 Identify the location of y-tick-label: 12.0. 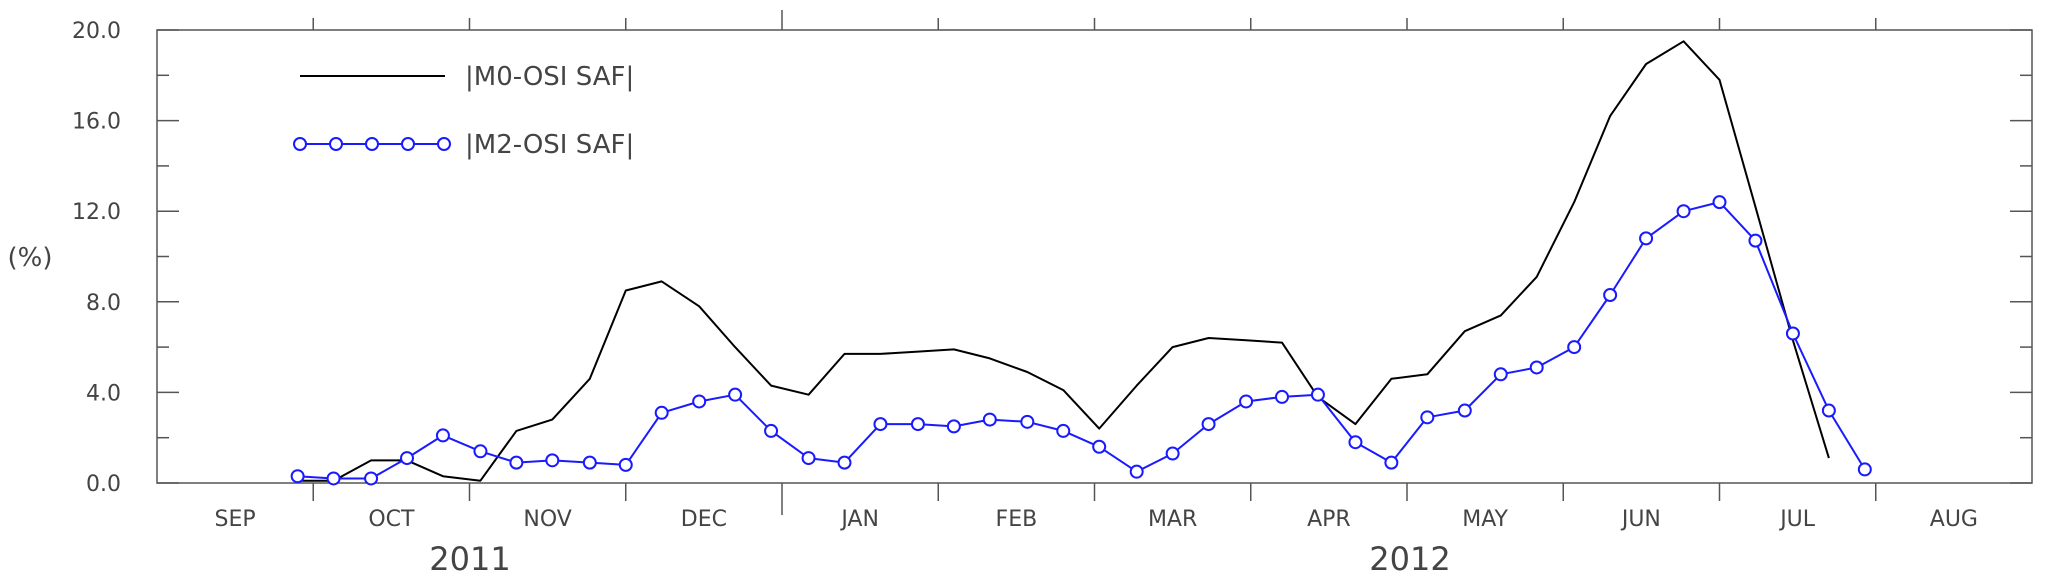
(96, 212).